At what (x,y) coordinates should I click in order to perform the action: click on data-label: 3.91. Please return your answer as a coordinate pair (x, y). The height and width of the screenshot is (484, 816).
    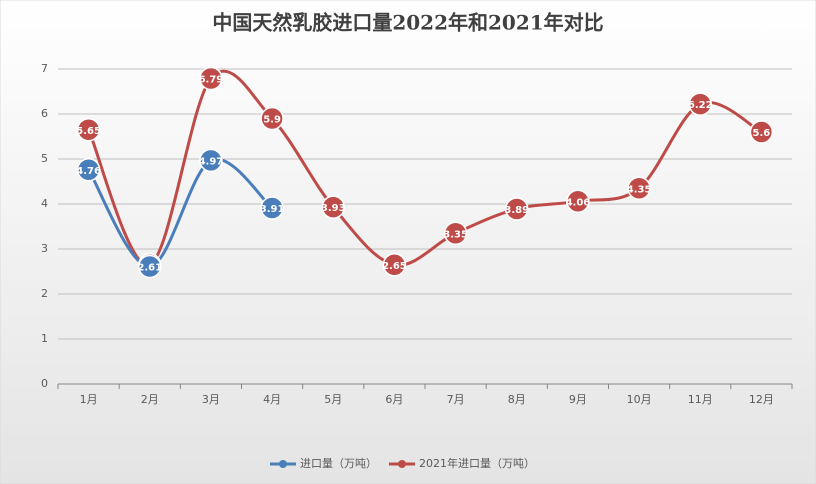
    Looking at the image, I should click on (272, 209).